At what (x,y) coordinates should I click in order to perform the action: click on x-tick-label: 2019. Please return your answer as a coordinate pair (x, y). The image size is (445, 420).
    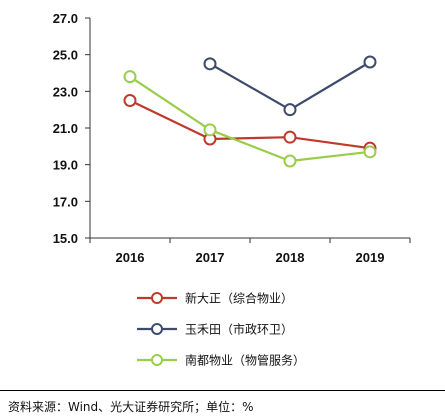
    Looking at the image, I should click on (370, 257).